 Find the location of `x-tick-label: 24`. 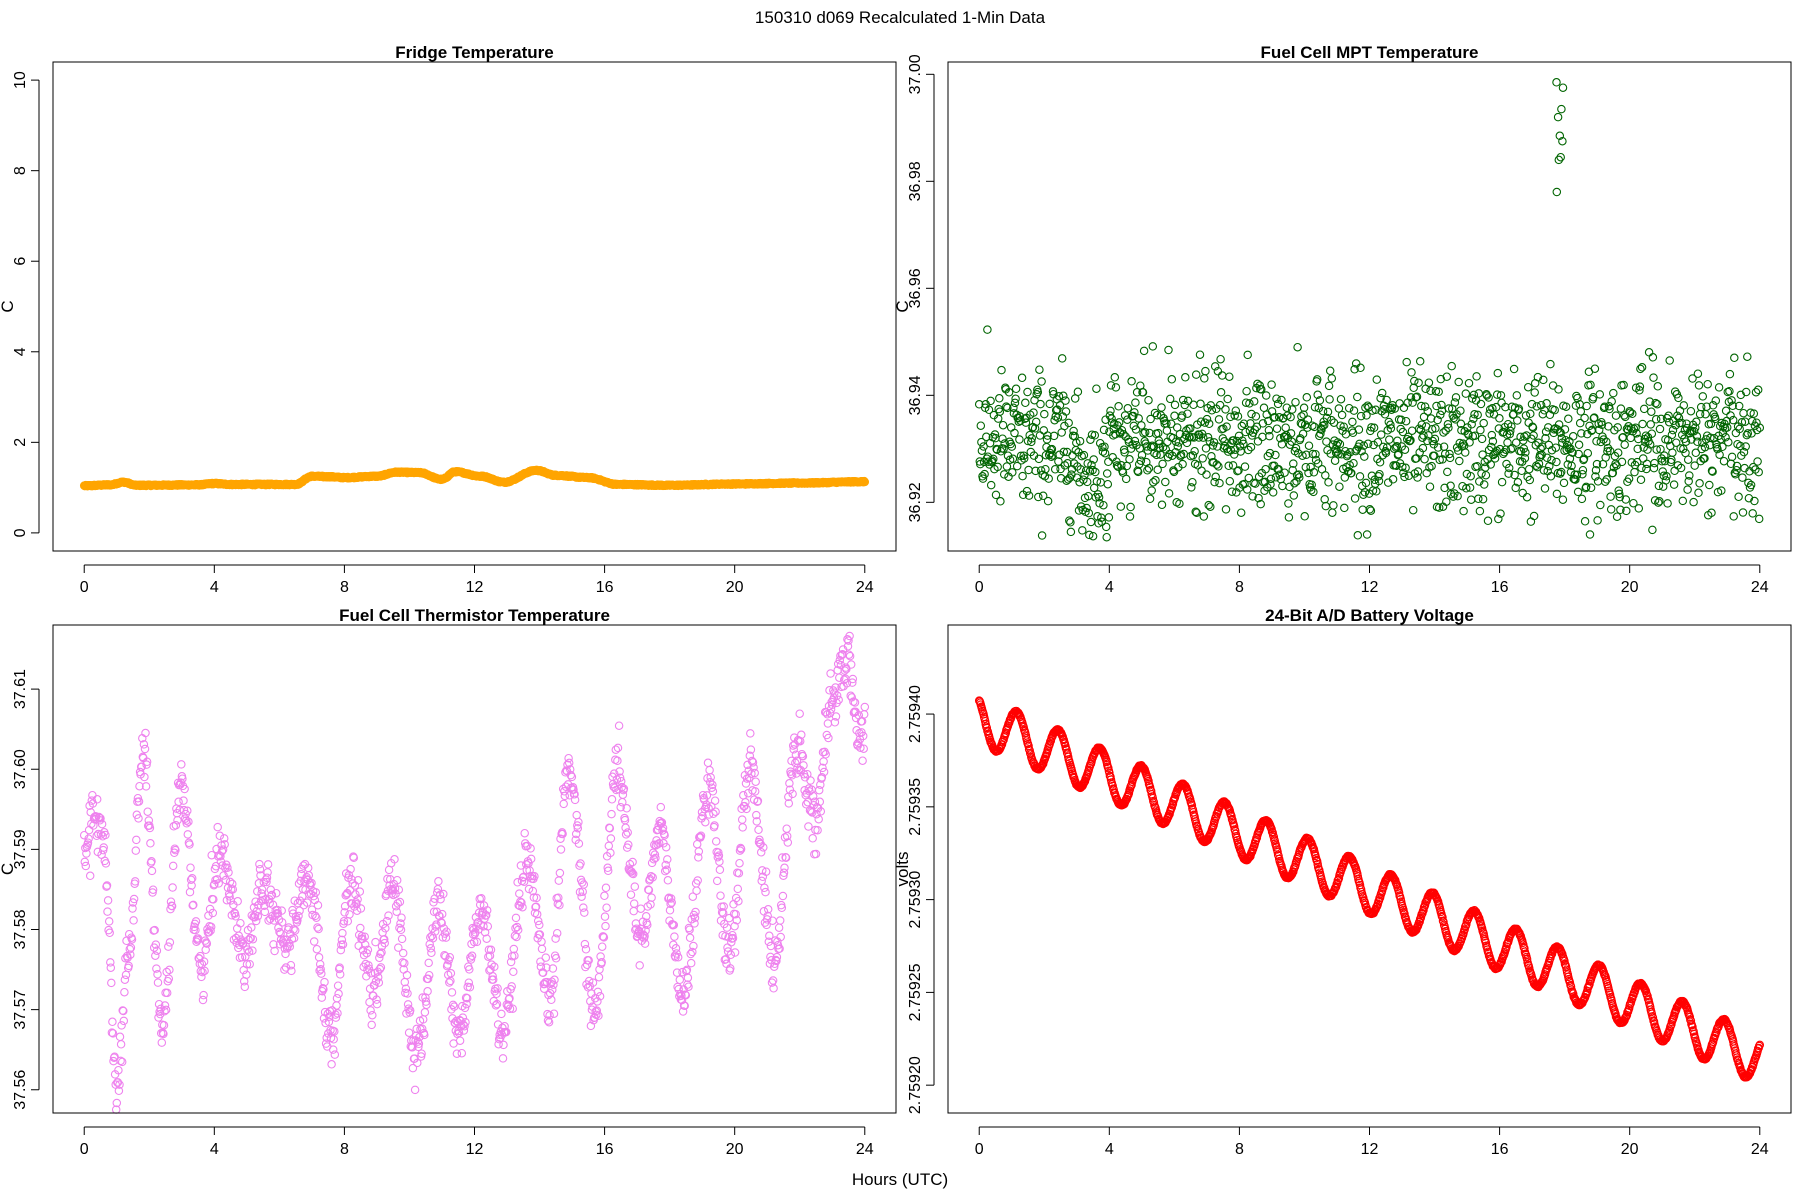

x-tick-label: 24 is located at coordinates (865, 587).